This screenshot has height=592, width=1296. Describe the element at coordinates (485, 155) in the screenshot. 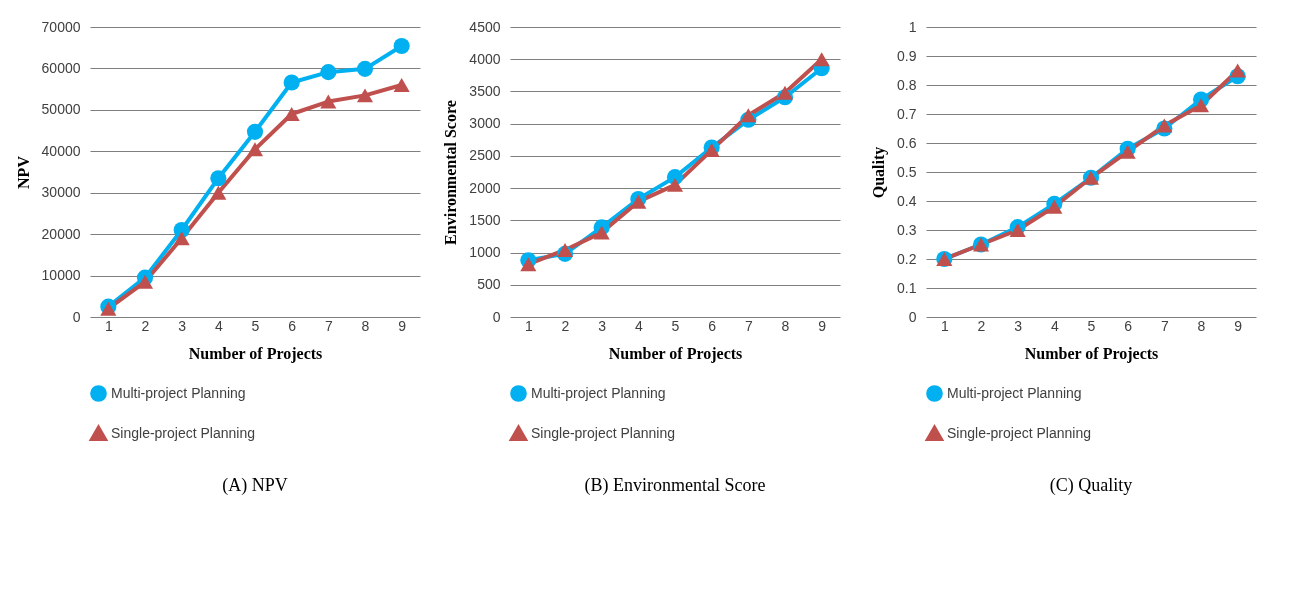

I see `y-tick-label: 2500` at that location.